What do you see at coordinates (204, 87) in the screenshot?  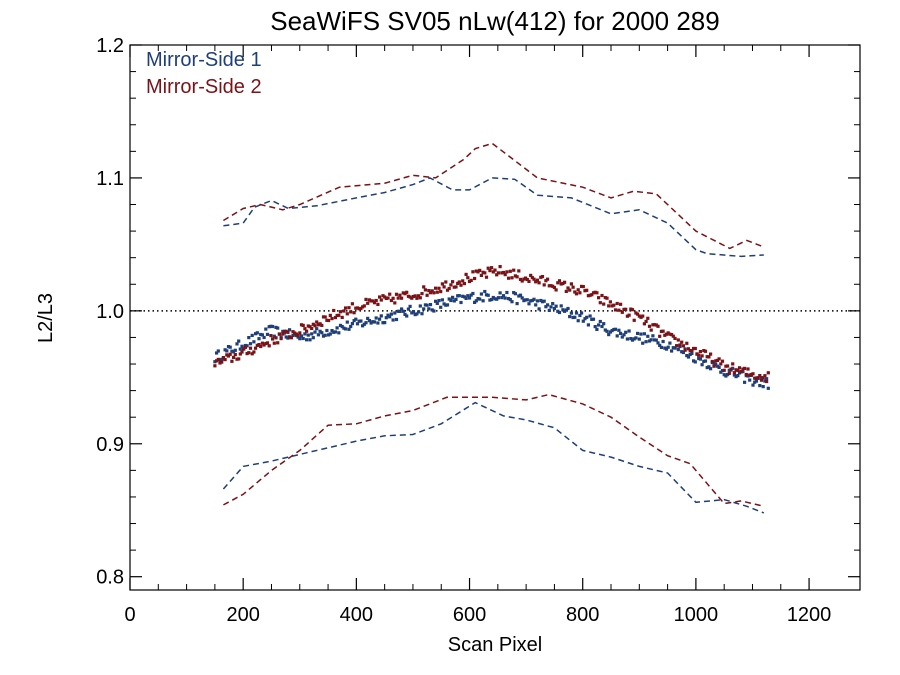 I see `legend-entry-mirror-side-2: Mirror-Side 2` at bounding box center [204, 87].